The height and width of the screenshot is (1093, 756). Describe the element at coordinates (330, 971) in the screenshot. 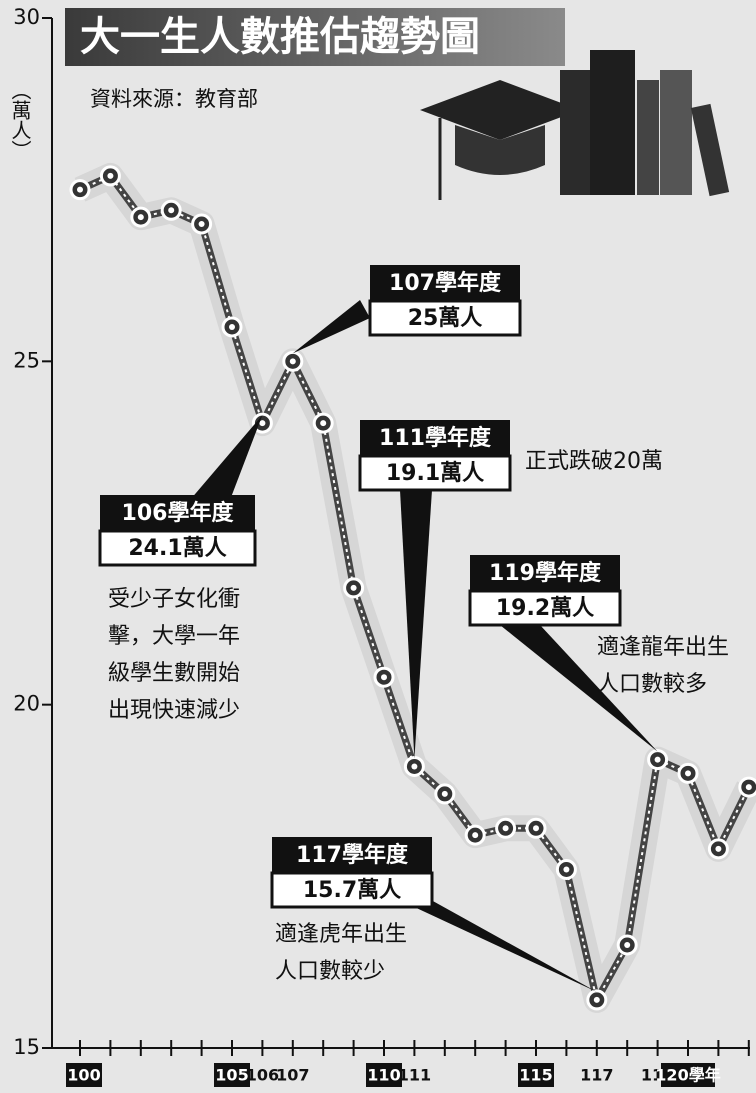

I see `callout-note: 人口數較少` at that location.